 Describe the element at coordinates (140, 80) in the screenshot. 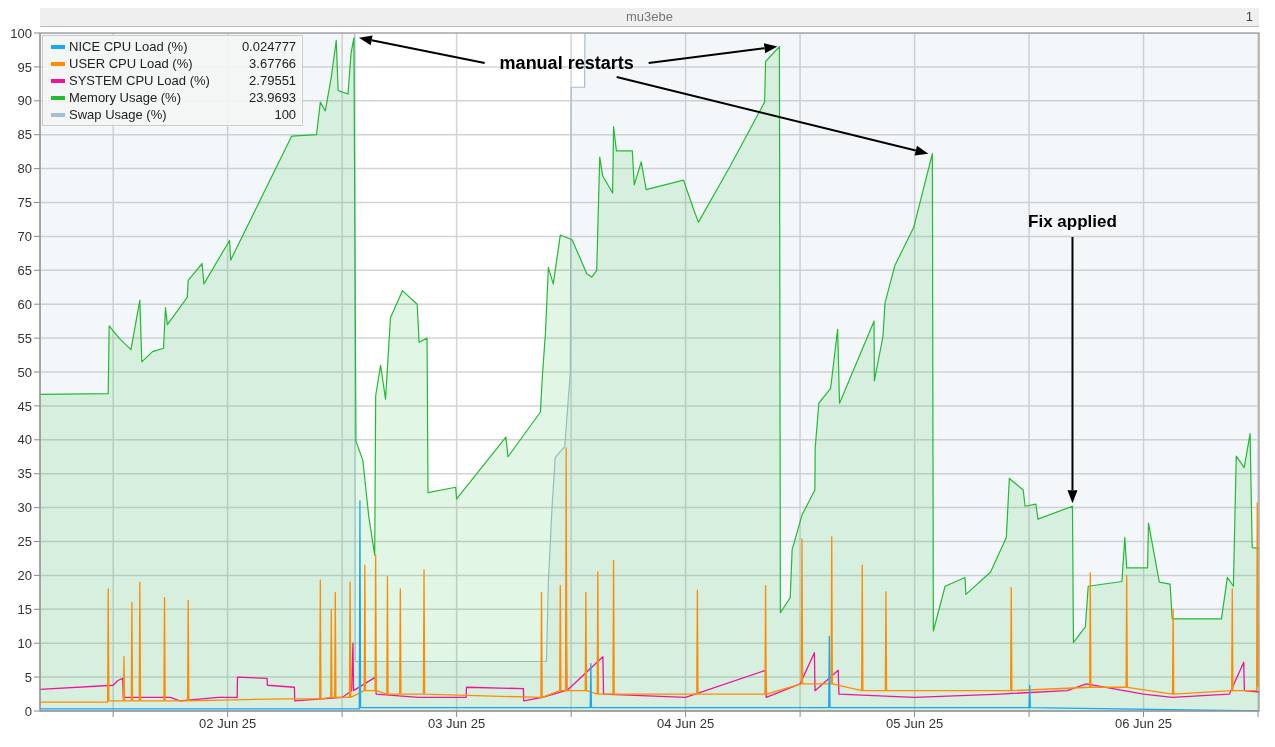

I see `legend-label: SYSTEM CPU Load (%)` at that location.